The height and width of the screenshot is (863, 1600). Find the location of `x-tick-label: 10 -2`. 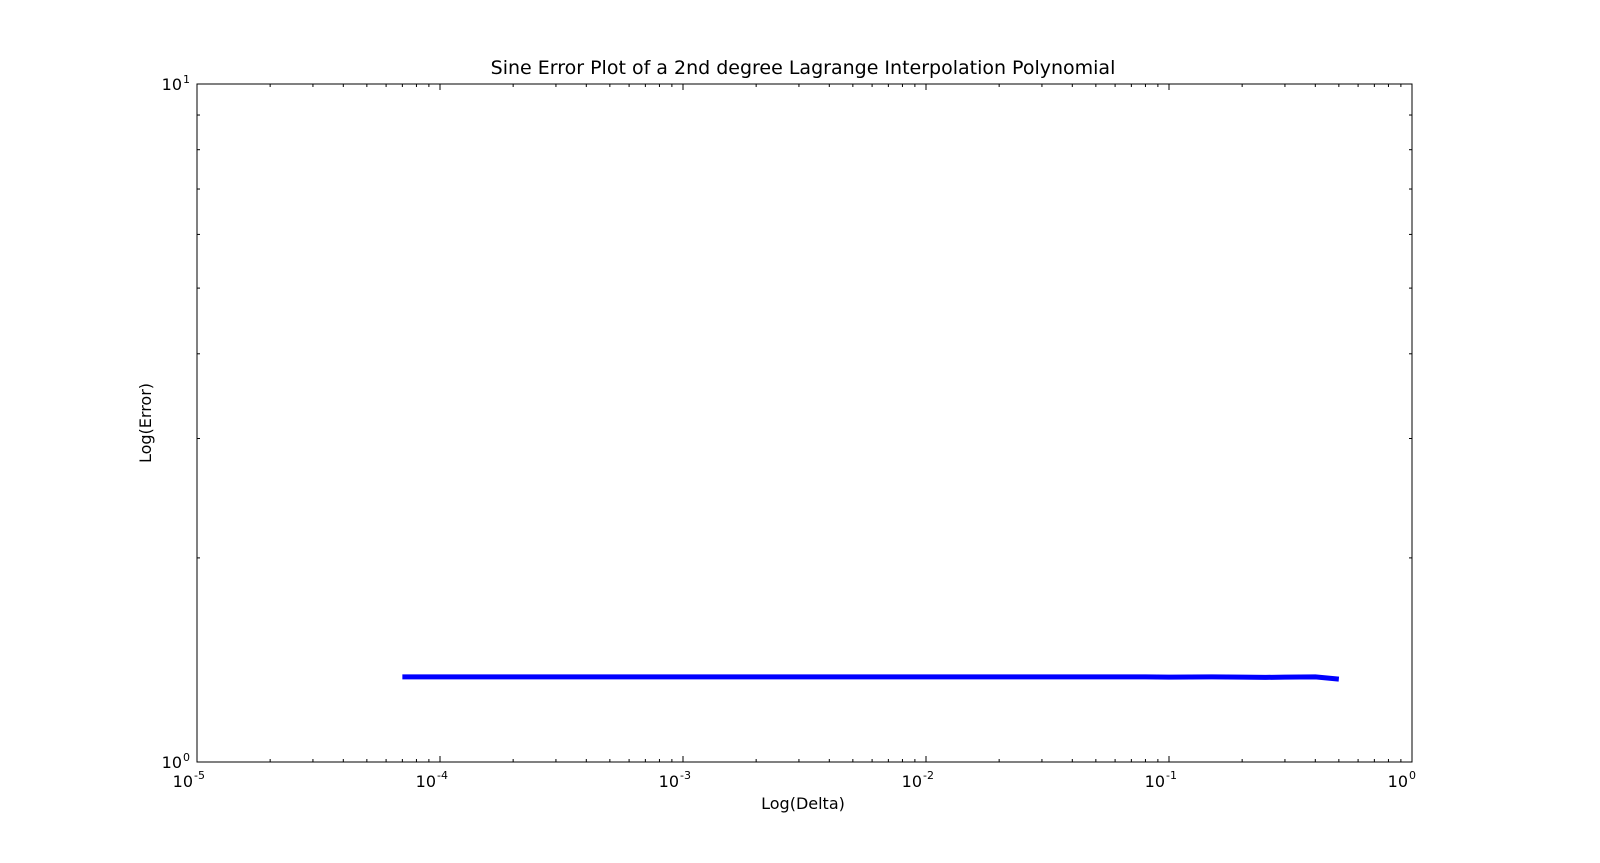

x-tick-label: 10 -2 is located at coordinates (918, 780).